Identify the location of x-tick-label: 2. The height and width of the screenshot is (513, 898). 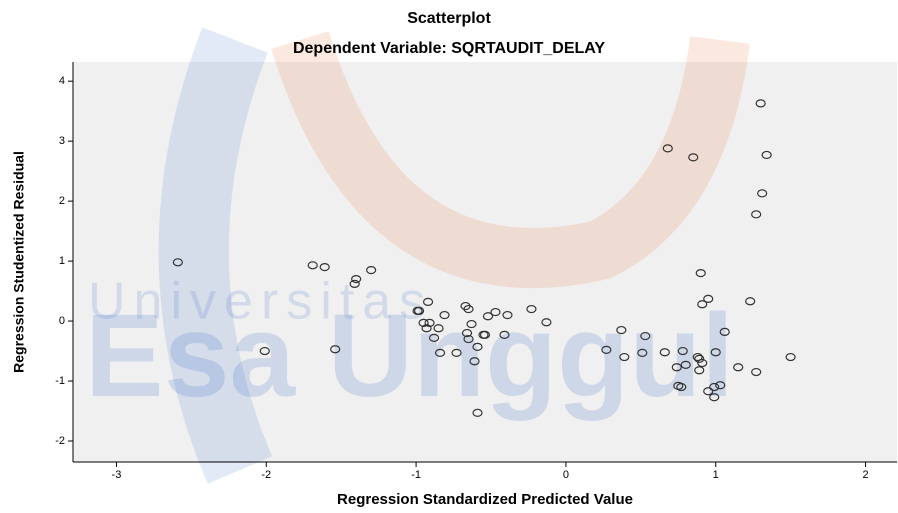
(865, 475).